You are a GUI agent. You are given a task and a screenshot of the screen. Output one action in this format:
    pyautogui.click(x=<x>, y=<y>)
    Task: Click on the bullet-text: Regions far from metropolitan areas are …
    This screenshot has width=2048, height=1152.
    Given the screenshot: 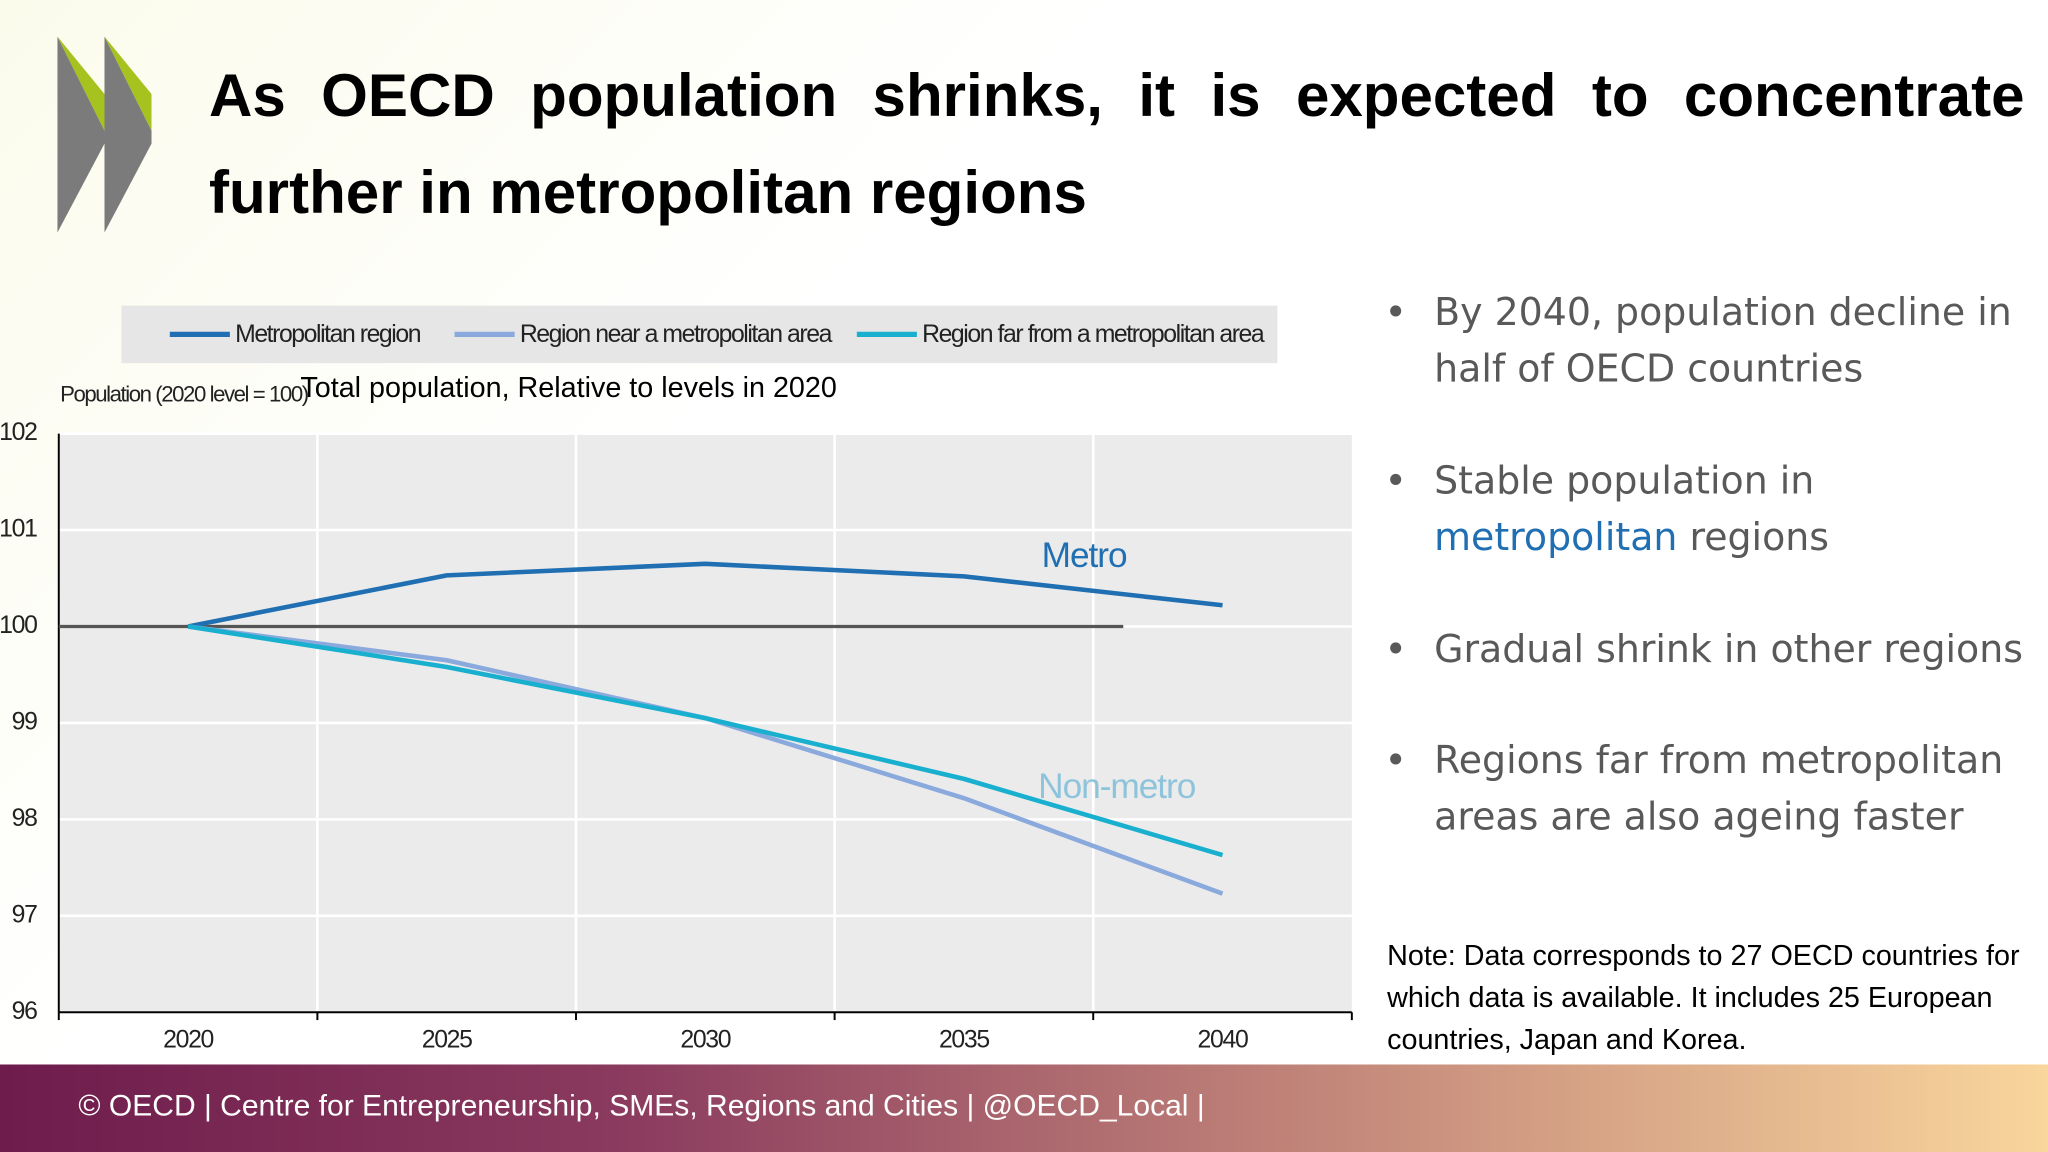 What is the action you would take?
    pyautogui.click(x=1719, y=788)
    